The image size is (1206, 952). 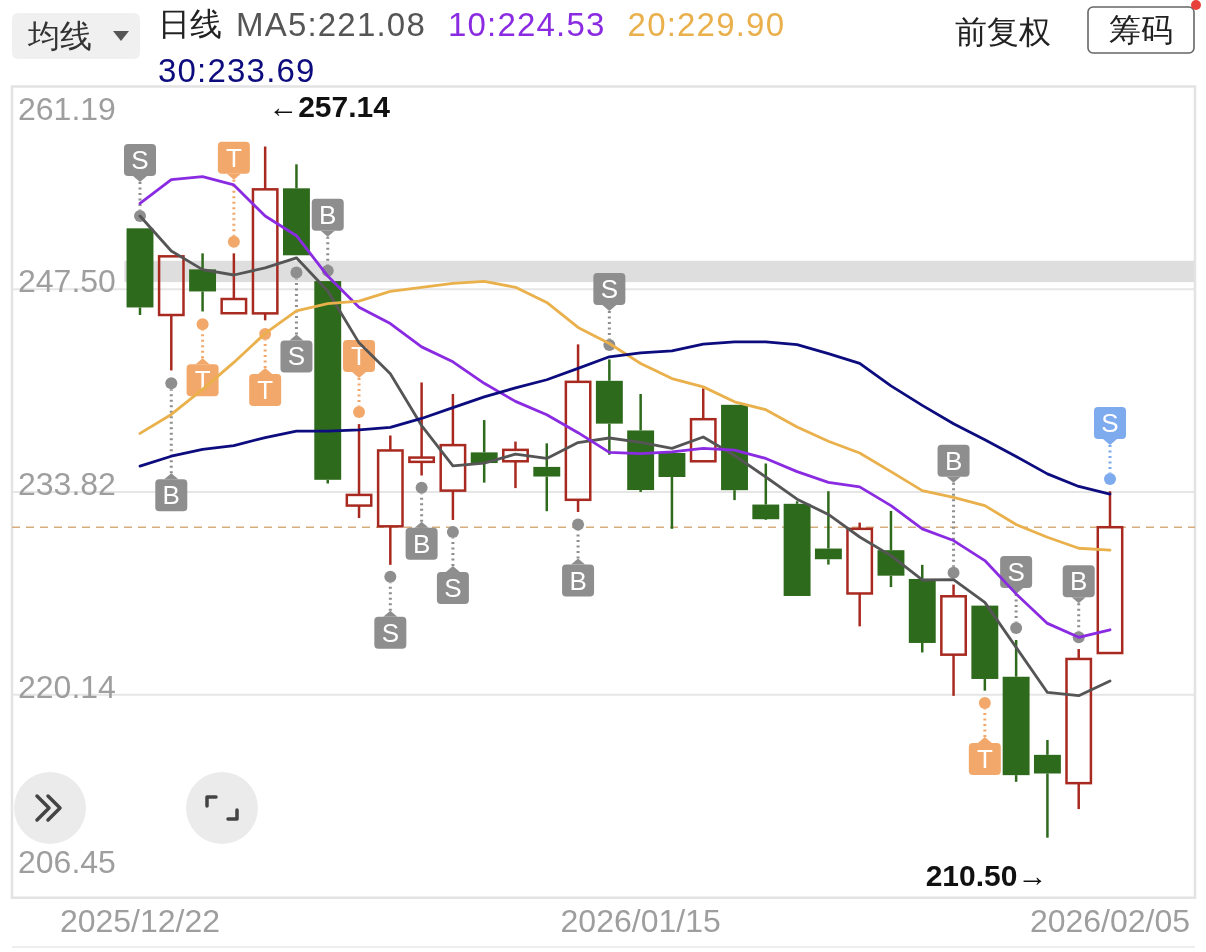 What do you see at coordinates (1141, 30) in the screenshot?
I see `control-label: 筹码` at bounding box center [1141, 30].